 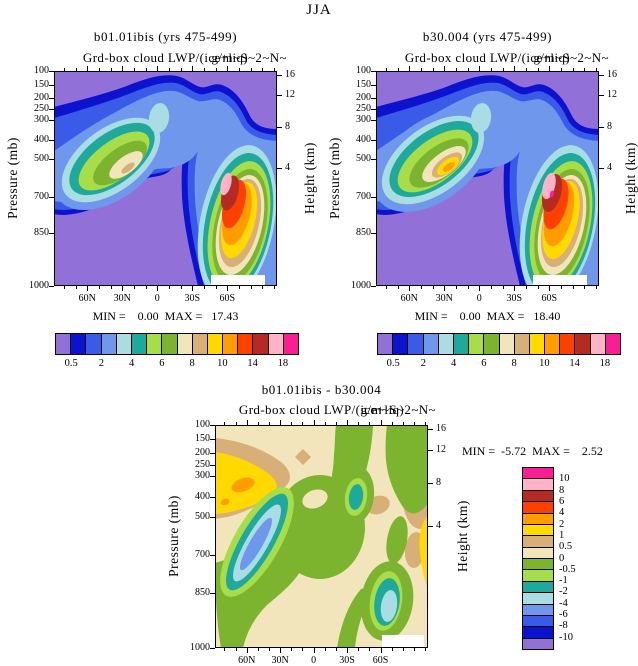 I want to click on pressure-tick-label: 400, so click(x=202, y=496).